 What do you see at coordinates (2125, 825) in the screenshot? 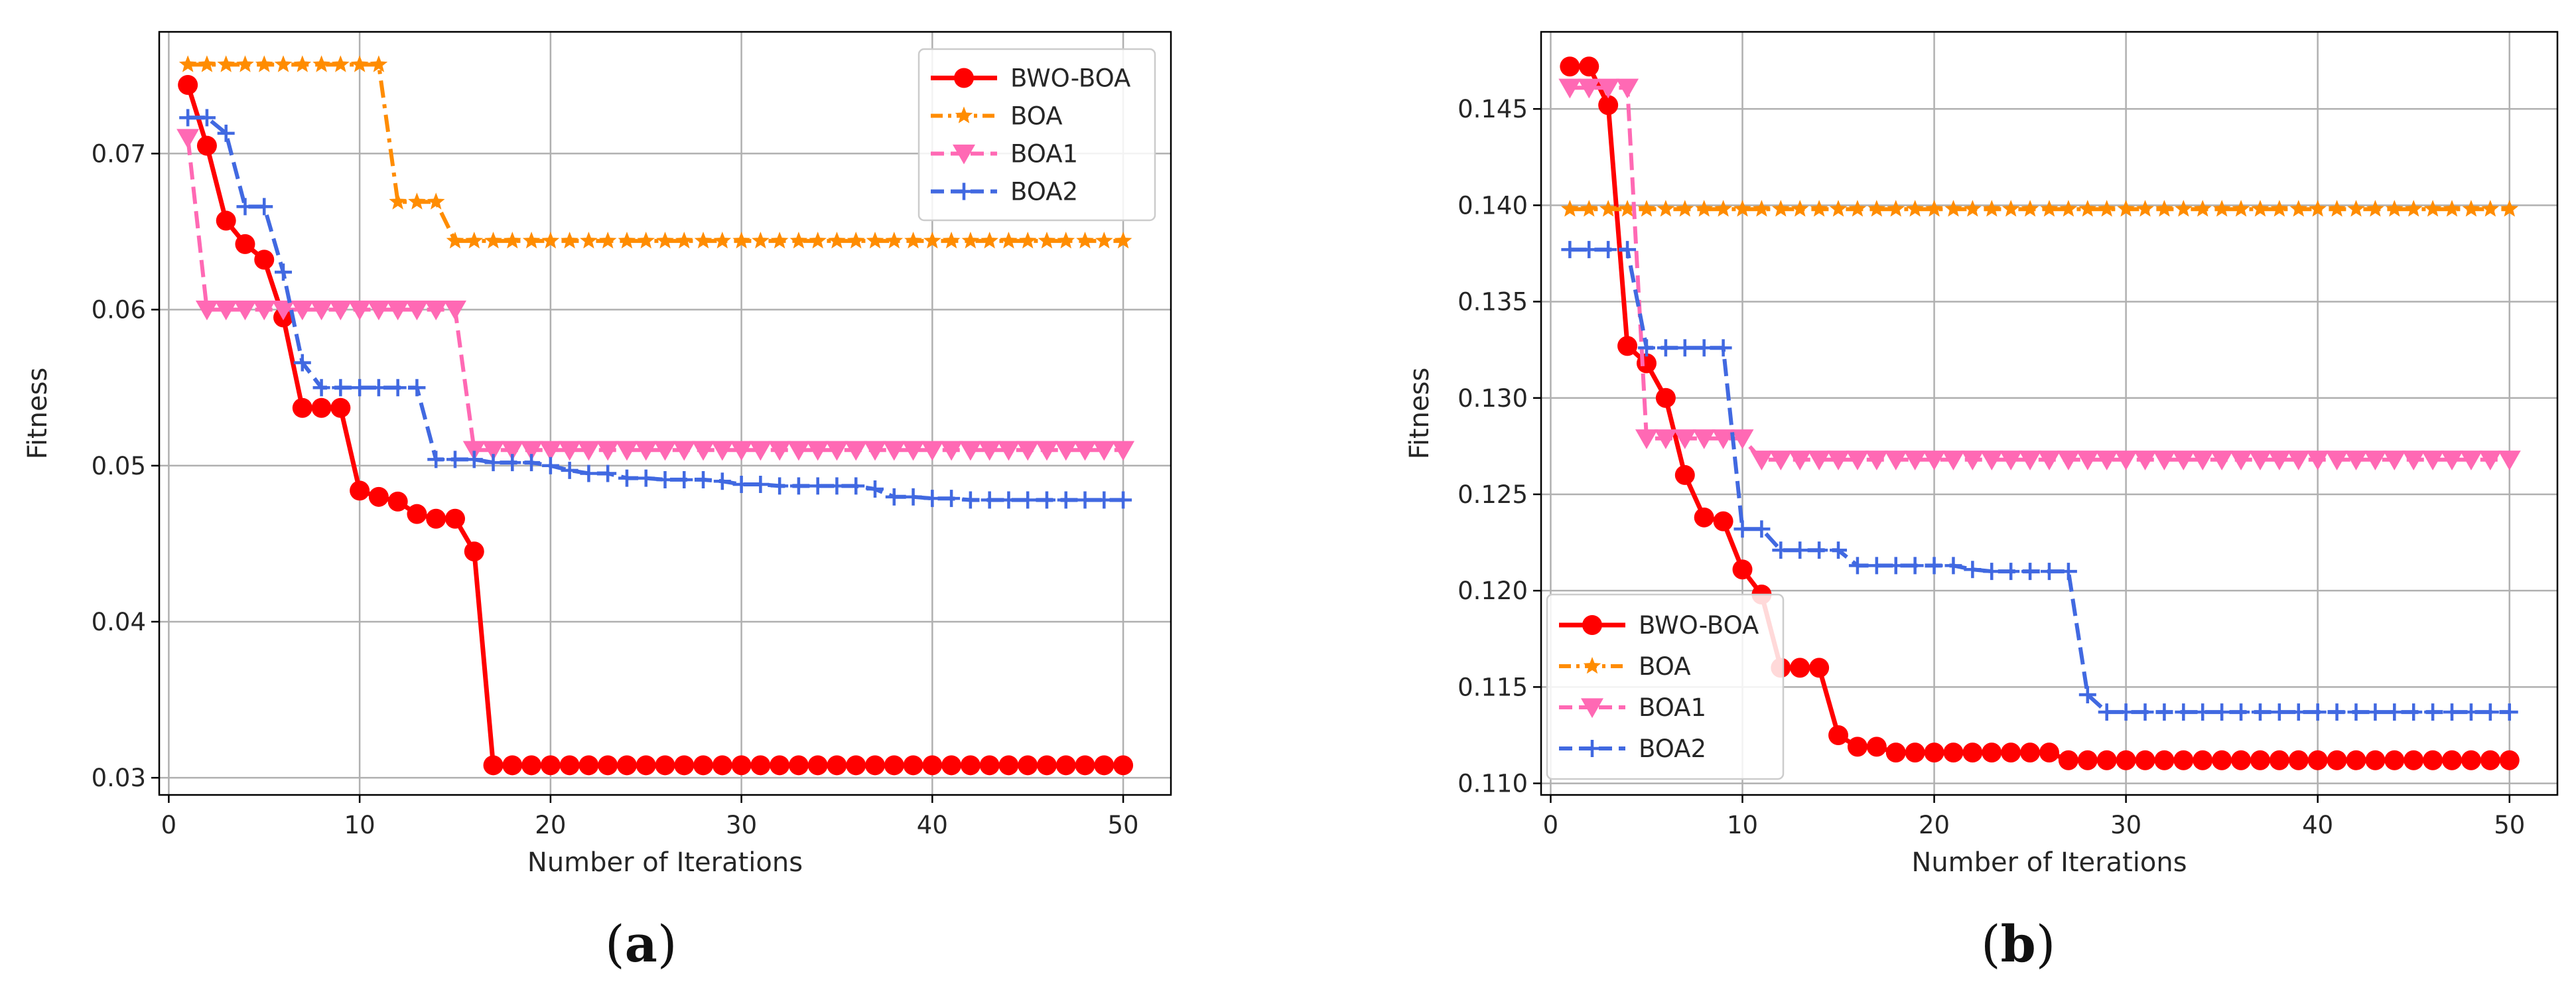
I see `x-tick-label: 30` at bounding box center [2125, 825].